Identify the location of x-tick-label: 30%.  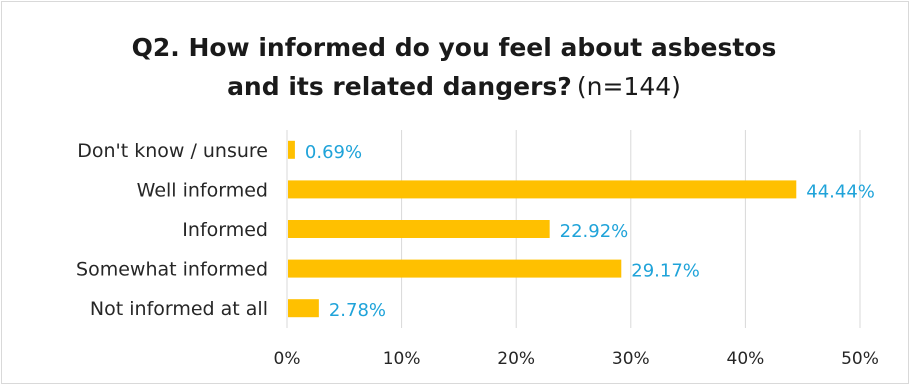
(631, 359).